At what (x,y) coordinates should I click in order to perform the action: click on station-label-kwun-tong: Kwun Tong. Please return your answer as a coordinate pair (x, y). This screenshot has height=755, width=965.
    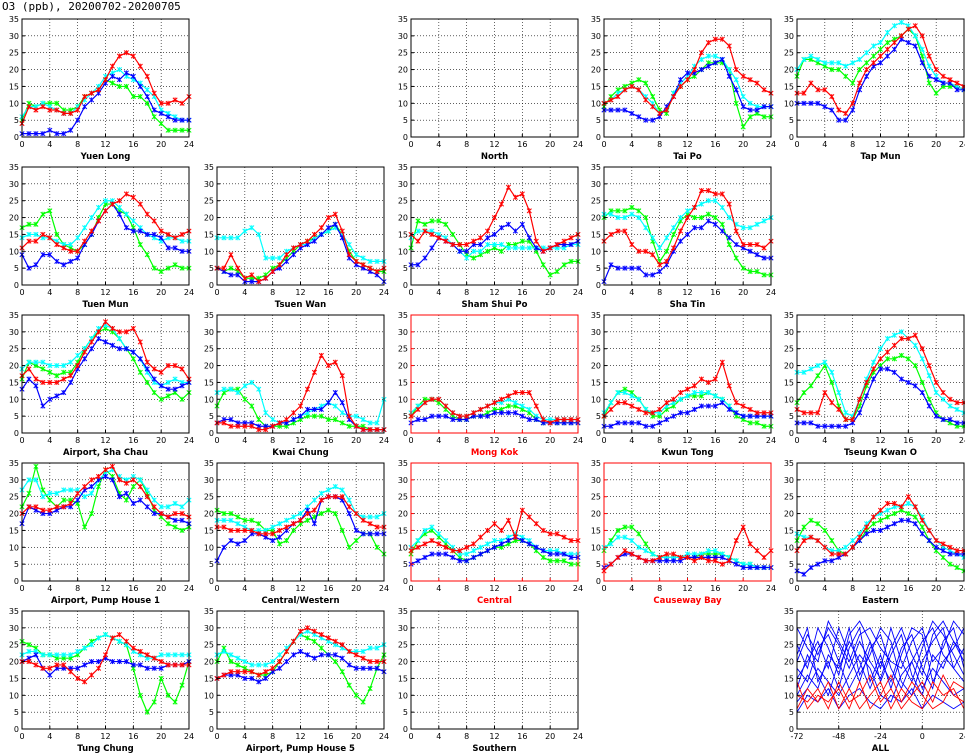
    Looking at the image, I should click on (687, 453).